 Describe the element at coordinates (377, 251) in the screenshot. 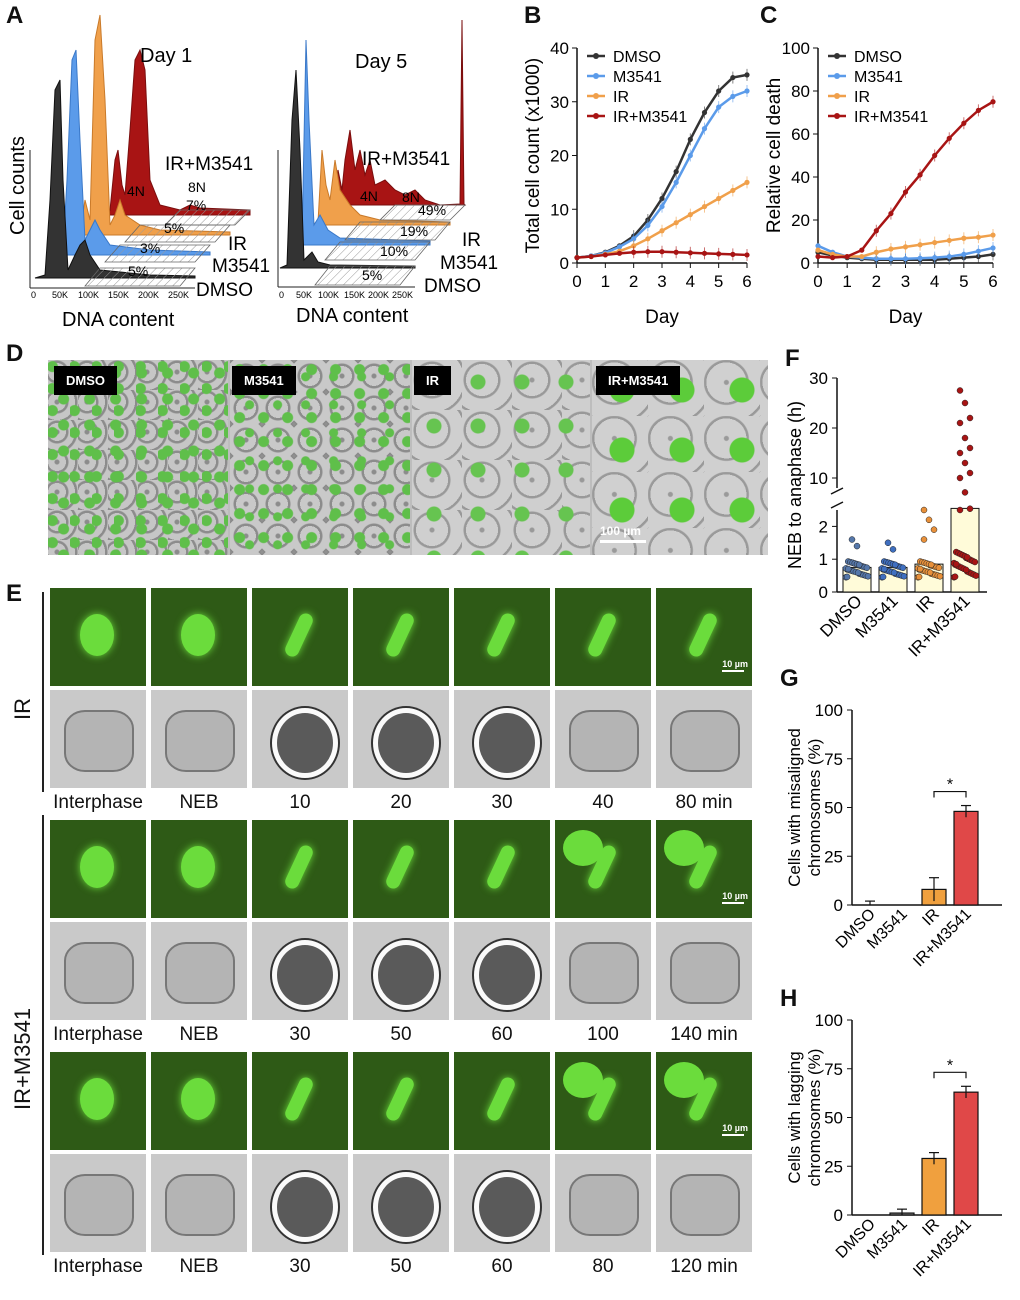

I see `day5-hatch-m3541` at that location.